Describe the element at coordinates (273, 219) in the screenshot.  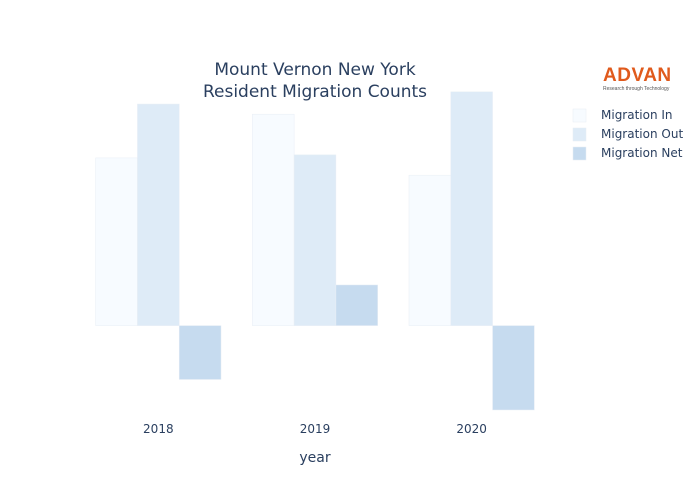
I see `bar-migration-in-2019` at that location.